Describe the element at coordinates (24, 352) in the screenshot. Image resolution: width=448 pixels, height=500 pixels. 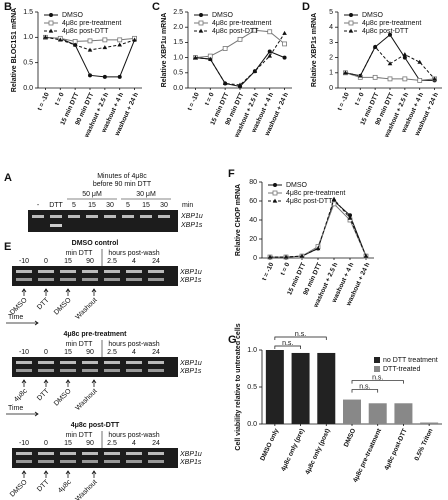
I see `lane-label: -10` at that location.